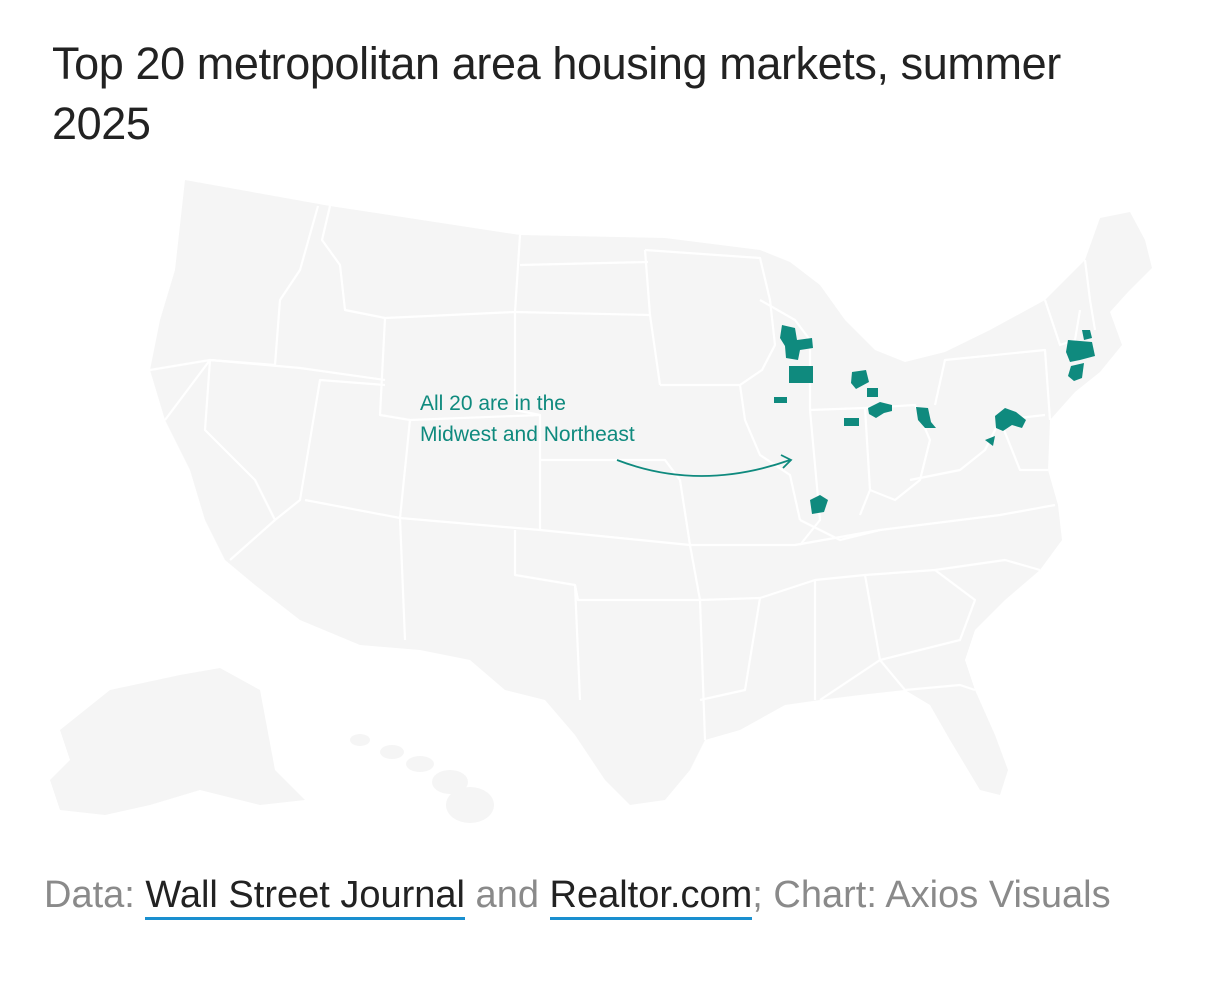  I want to click on metro-illinois-south, so click(819, 504).